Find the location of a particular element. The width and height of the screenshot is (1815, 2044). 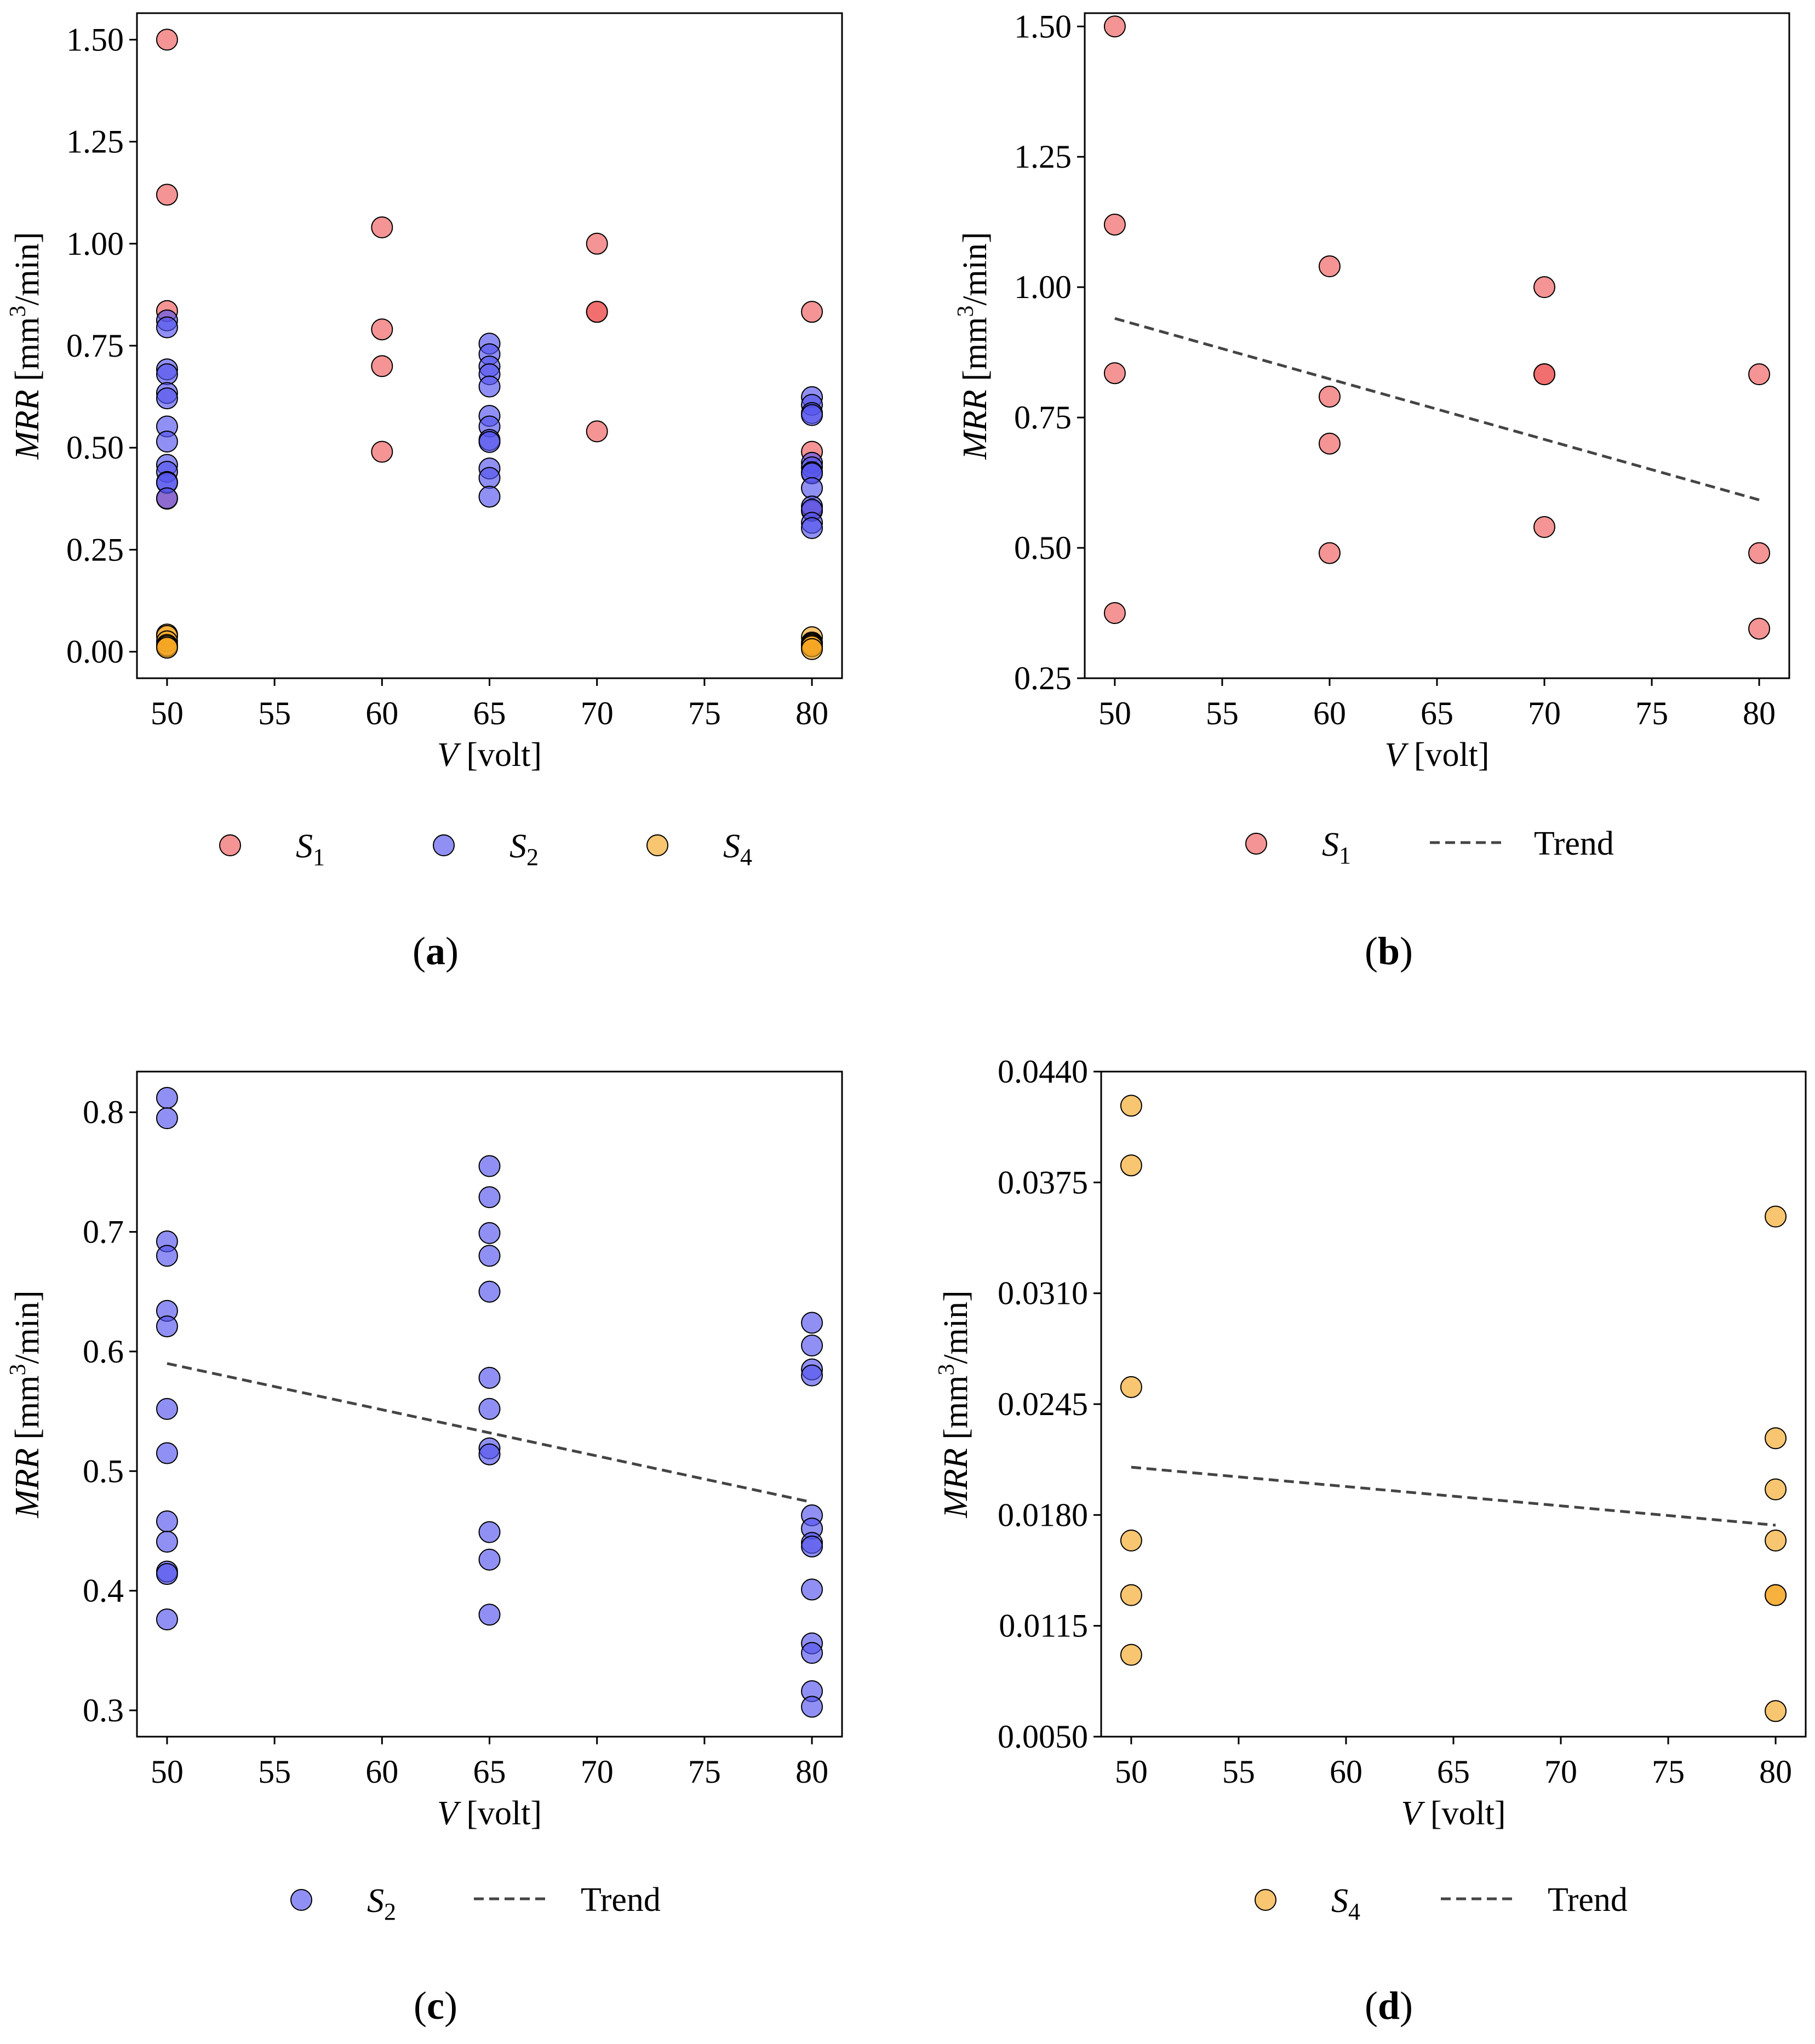

y-tick-label: 0.3 is located at coordinates (103, 1710).